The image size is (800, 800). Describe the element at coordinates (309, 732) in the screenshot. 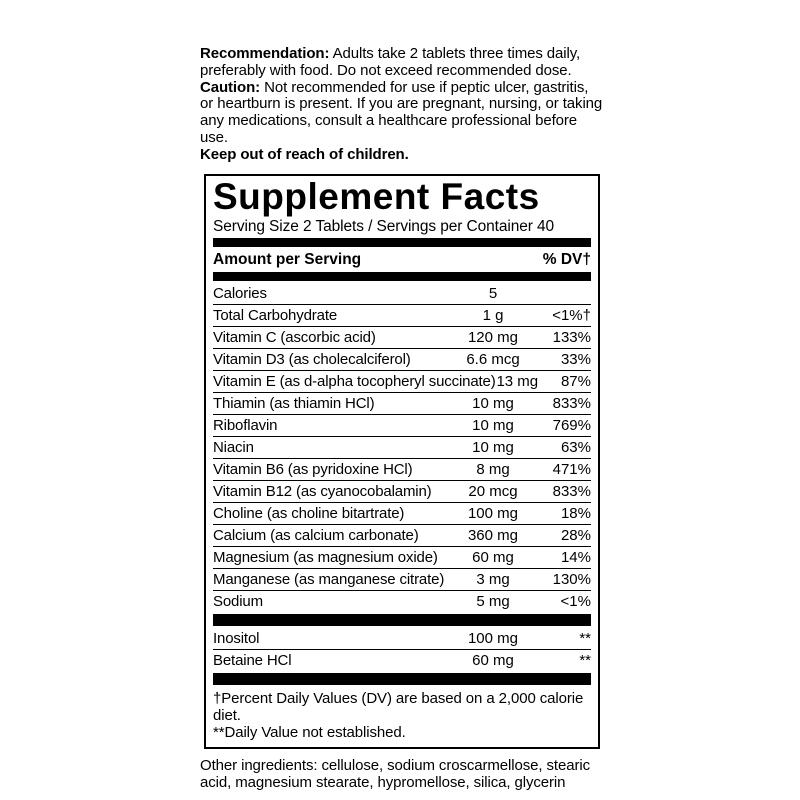

I see `not-established-footnote: **Daily Value not established.` at that location.